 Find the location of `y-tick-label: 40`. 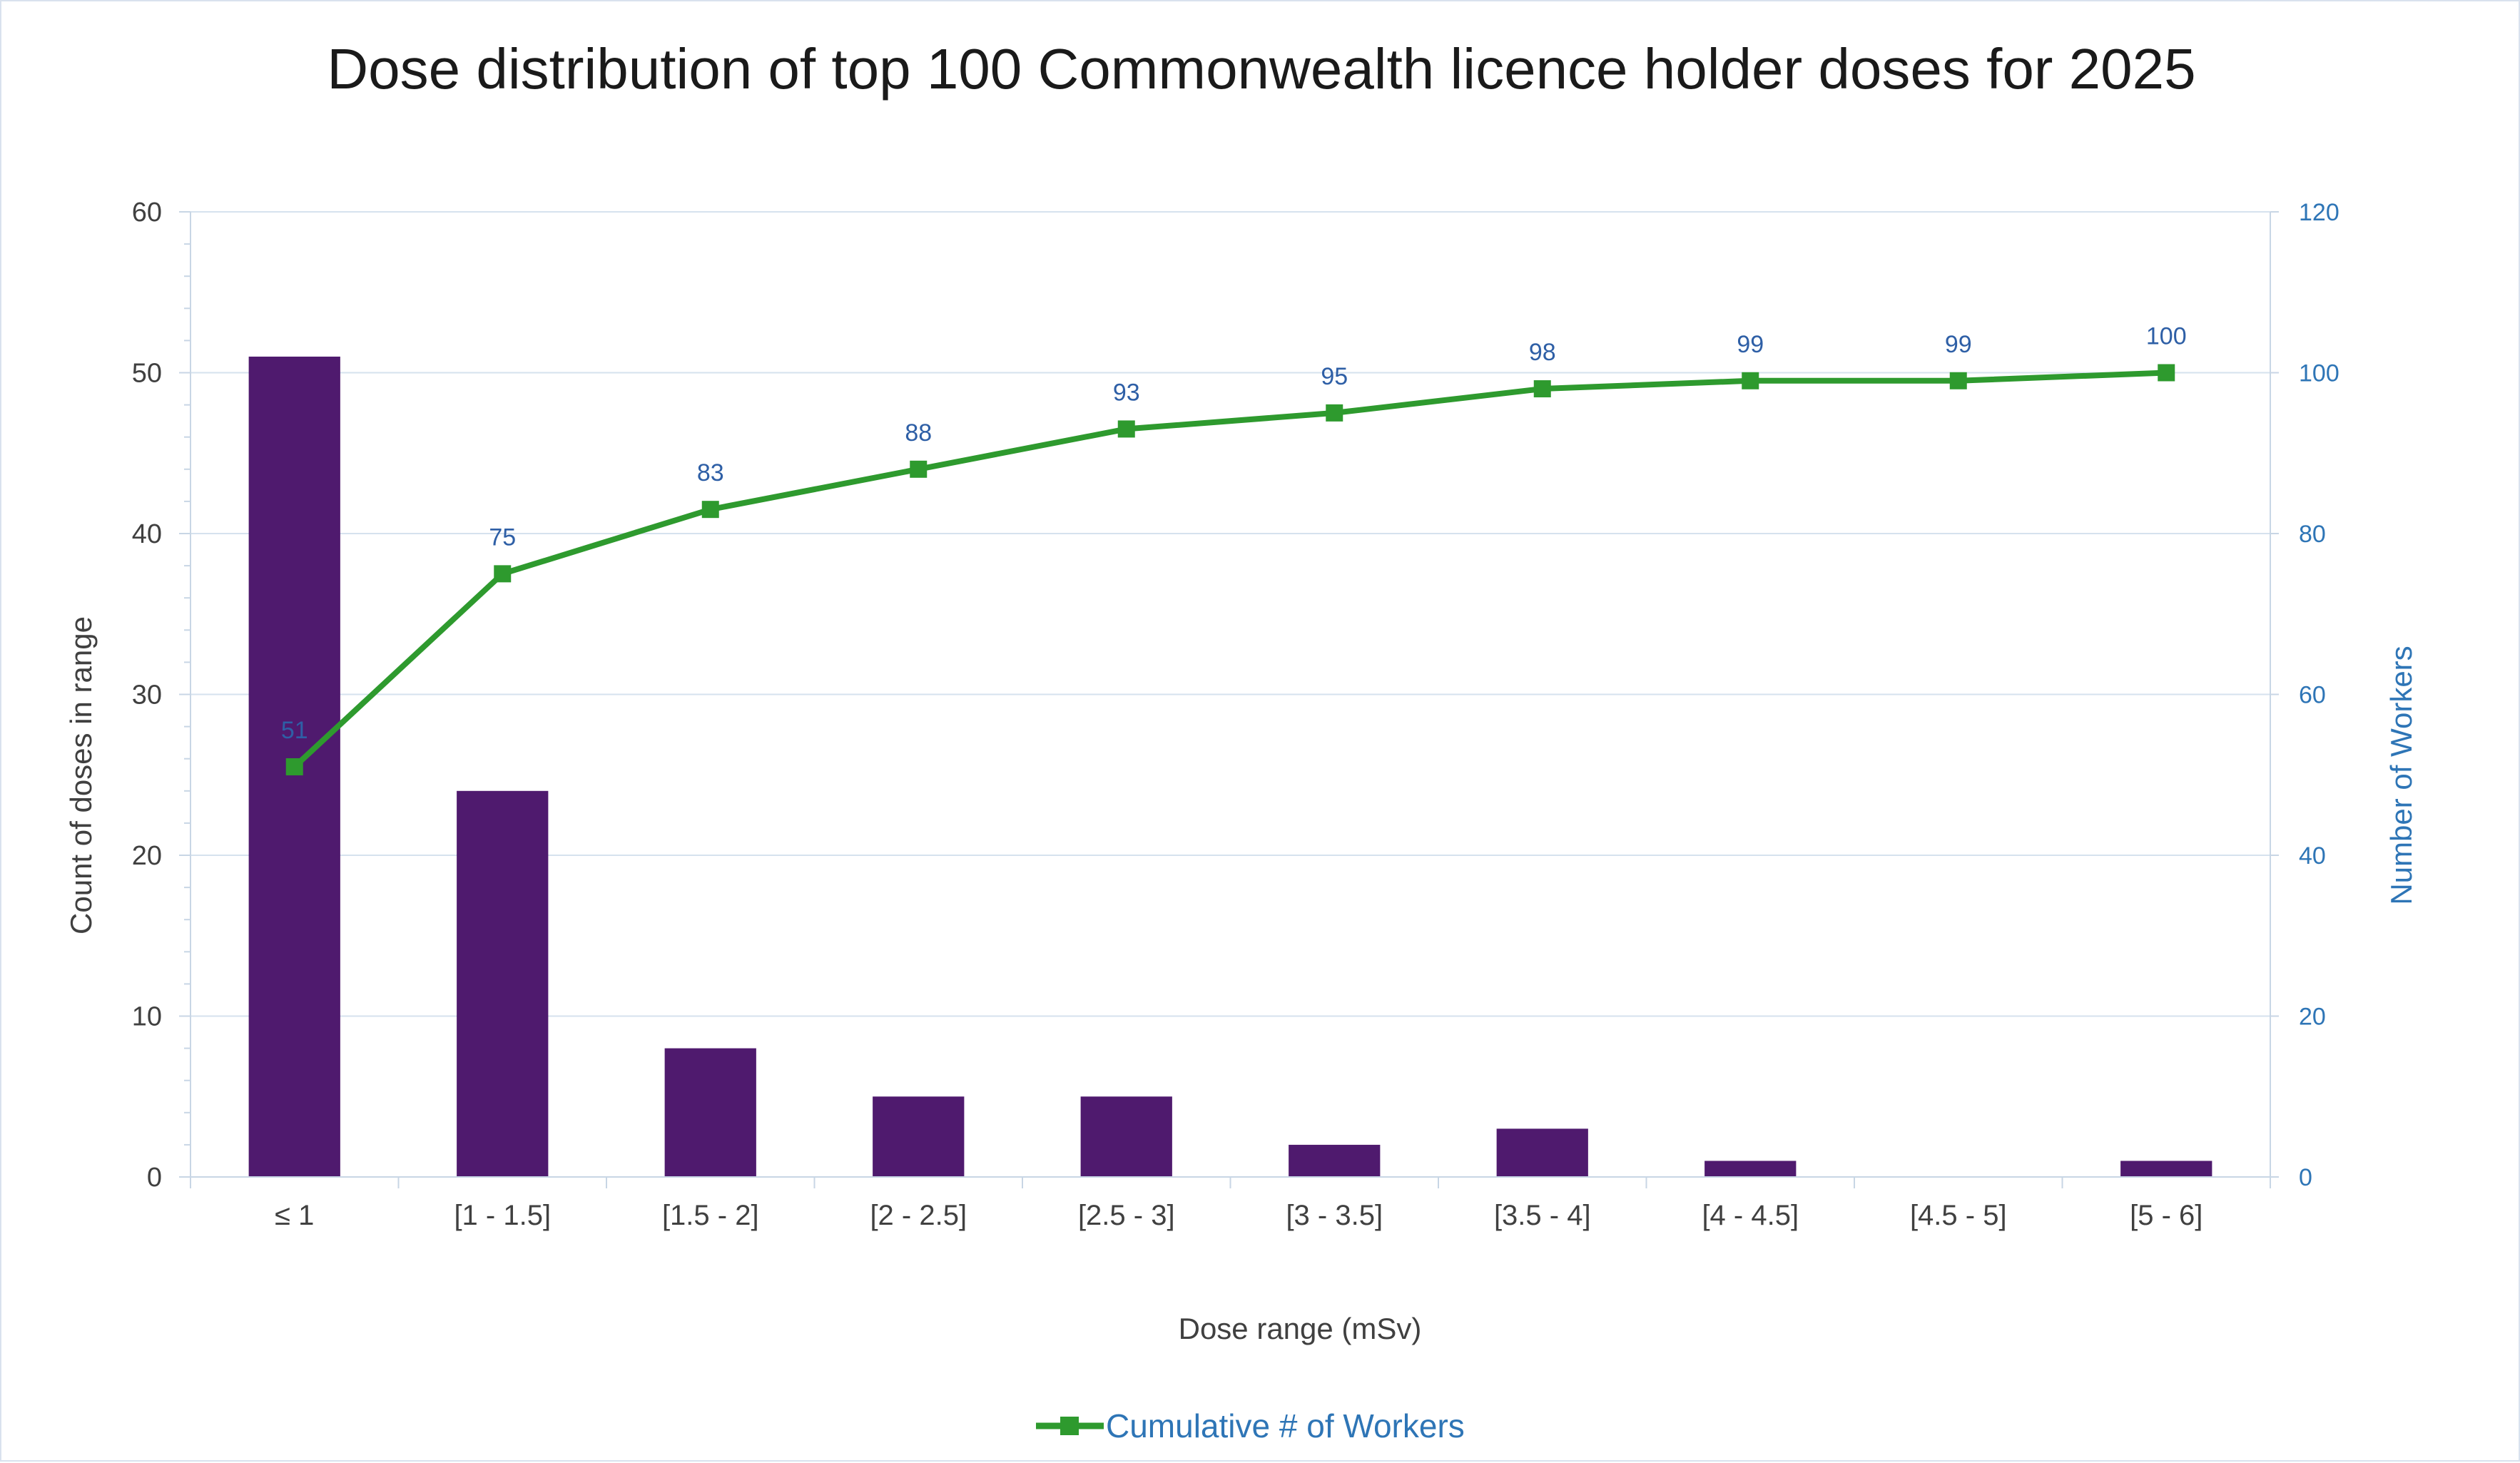

y-tick-label: 40 is located at coordinates (147, 534).